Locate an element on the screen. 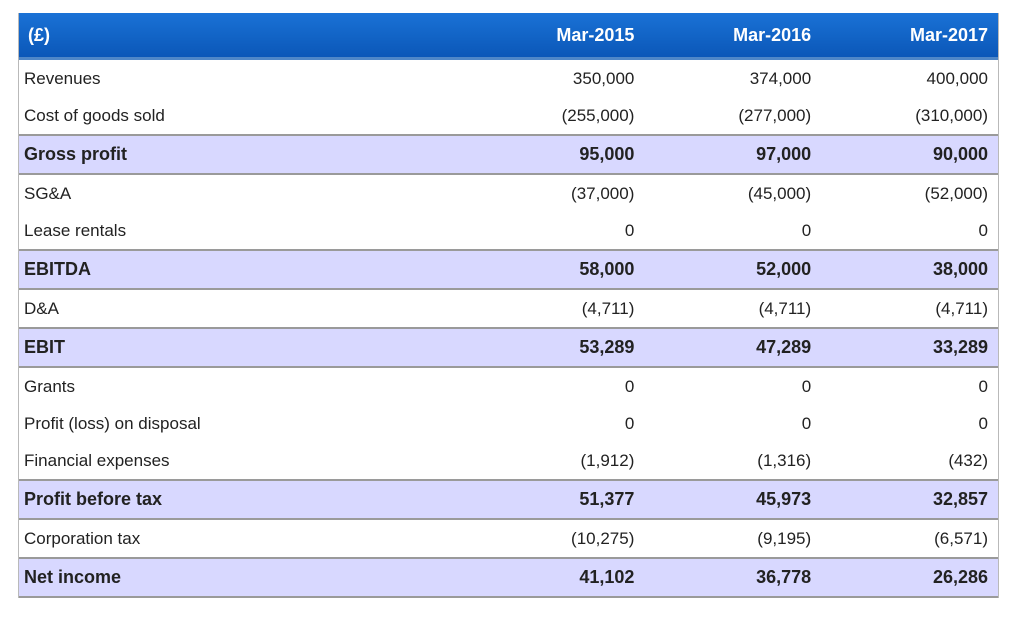 The width and height of the screenshot is (1018, 617). row-value: 58,000 is located at coordinates (553, 269).